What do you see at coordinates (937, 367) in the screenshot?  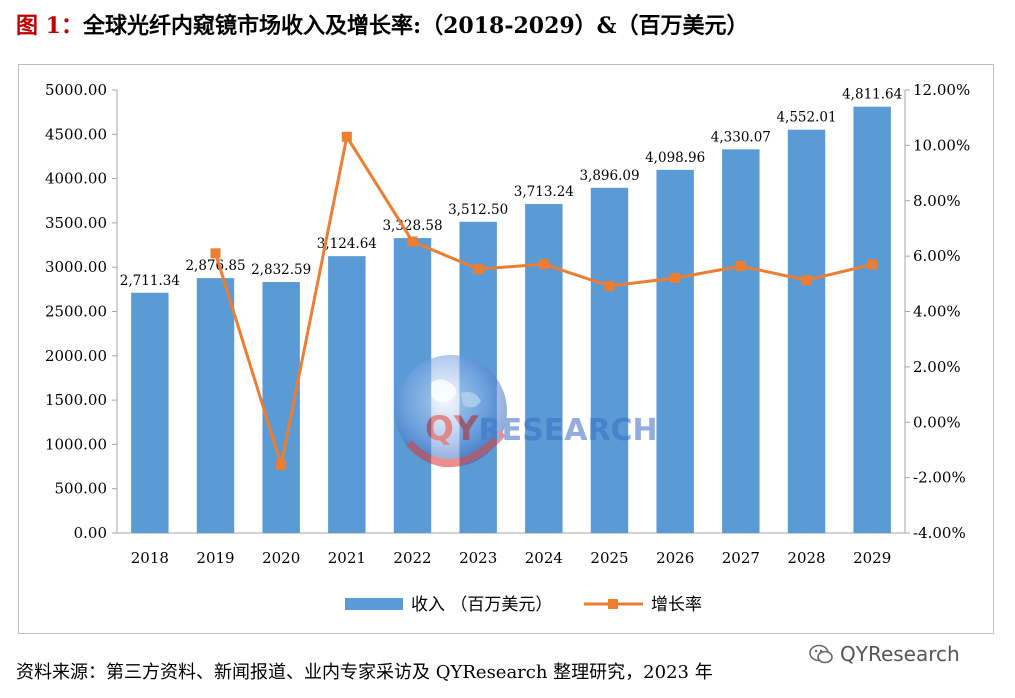 I see `right-tick-label: 2.00%` at bounding box center [937, 367].